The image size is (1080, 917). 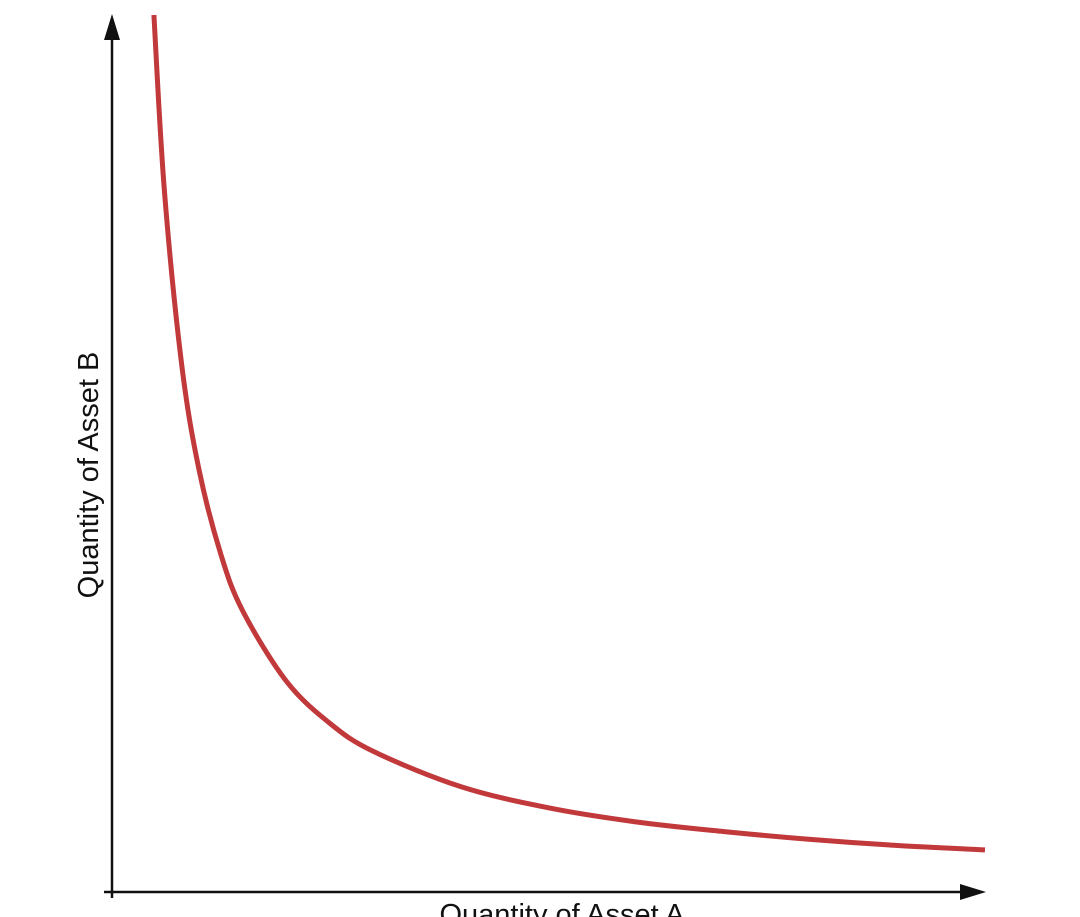 What do you see at coordinates (973, 892) in the screenshot?
I see `x-axis-arrow` at bounding box center [973, 892].